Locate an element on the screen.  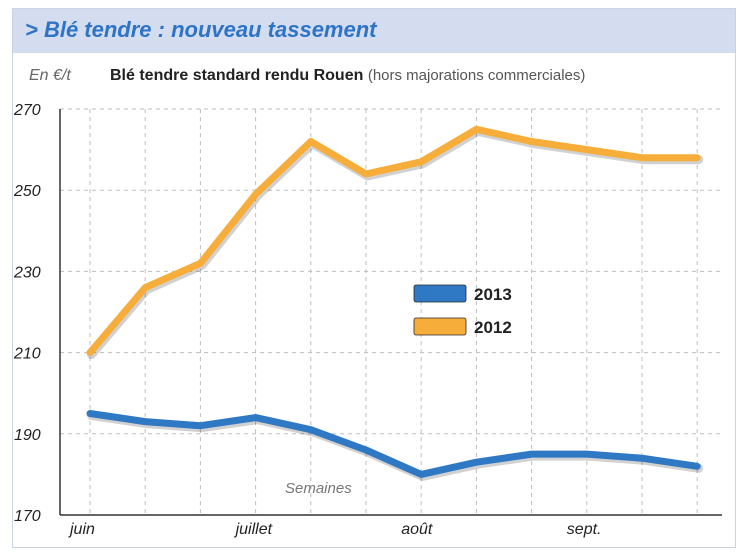
legend-label-2012: 2012 is located at coordinates (493, 327).